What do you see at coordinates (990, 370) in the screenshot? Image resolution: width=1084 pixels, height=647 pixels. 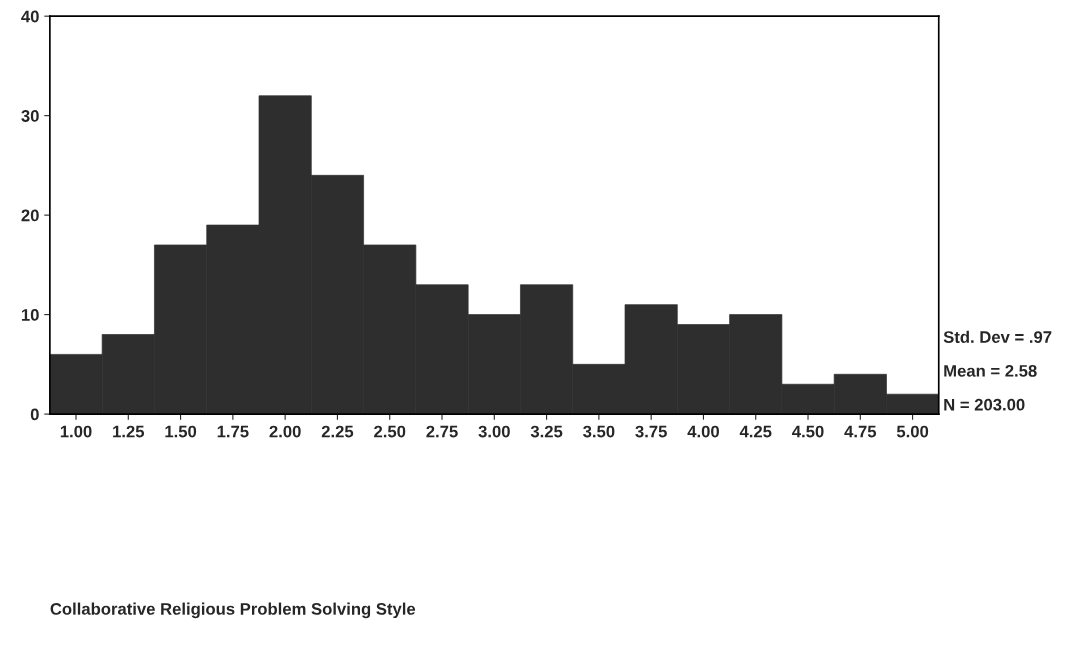 I see `text: Mean = 2.58` at bounding box center [990, 370].